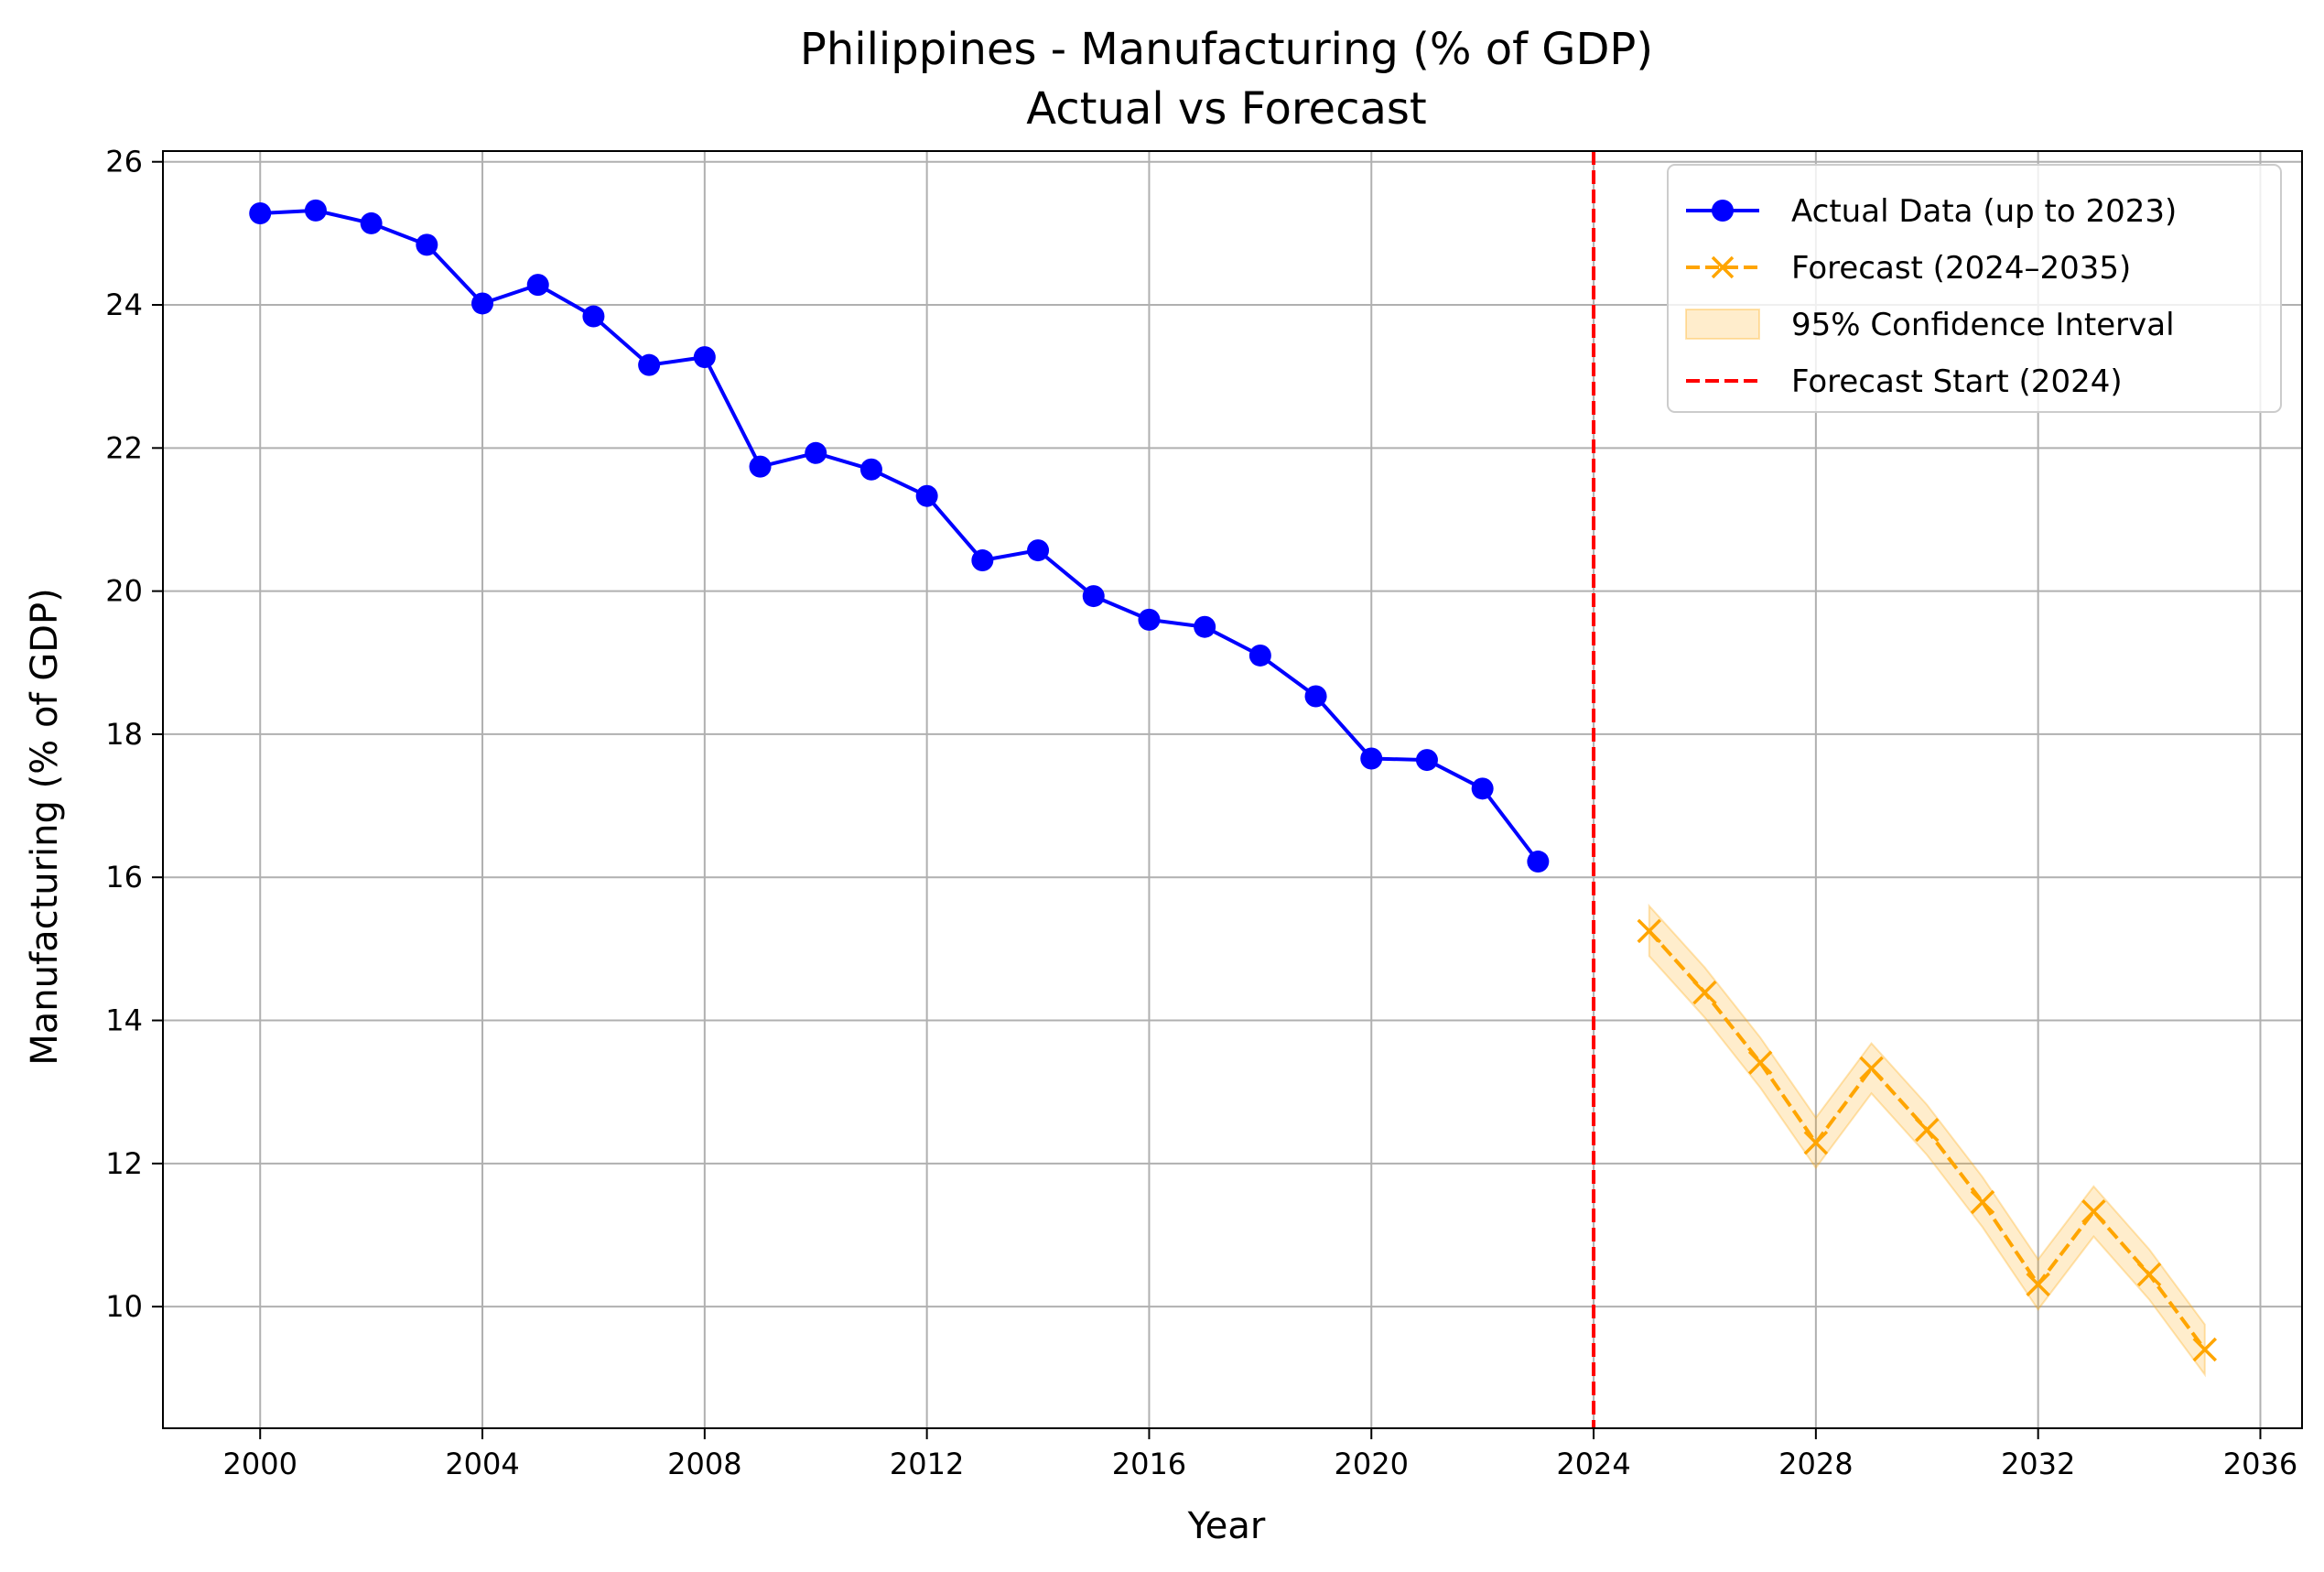  Describe the element at coordinates (124, 1163) in the screenshot. I see `y-tick-label: 12` at that location.